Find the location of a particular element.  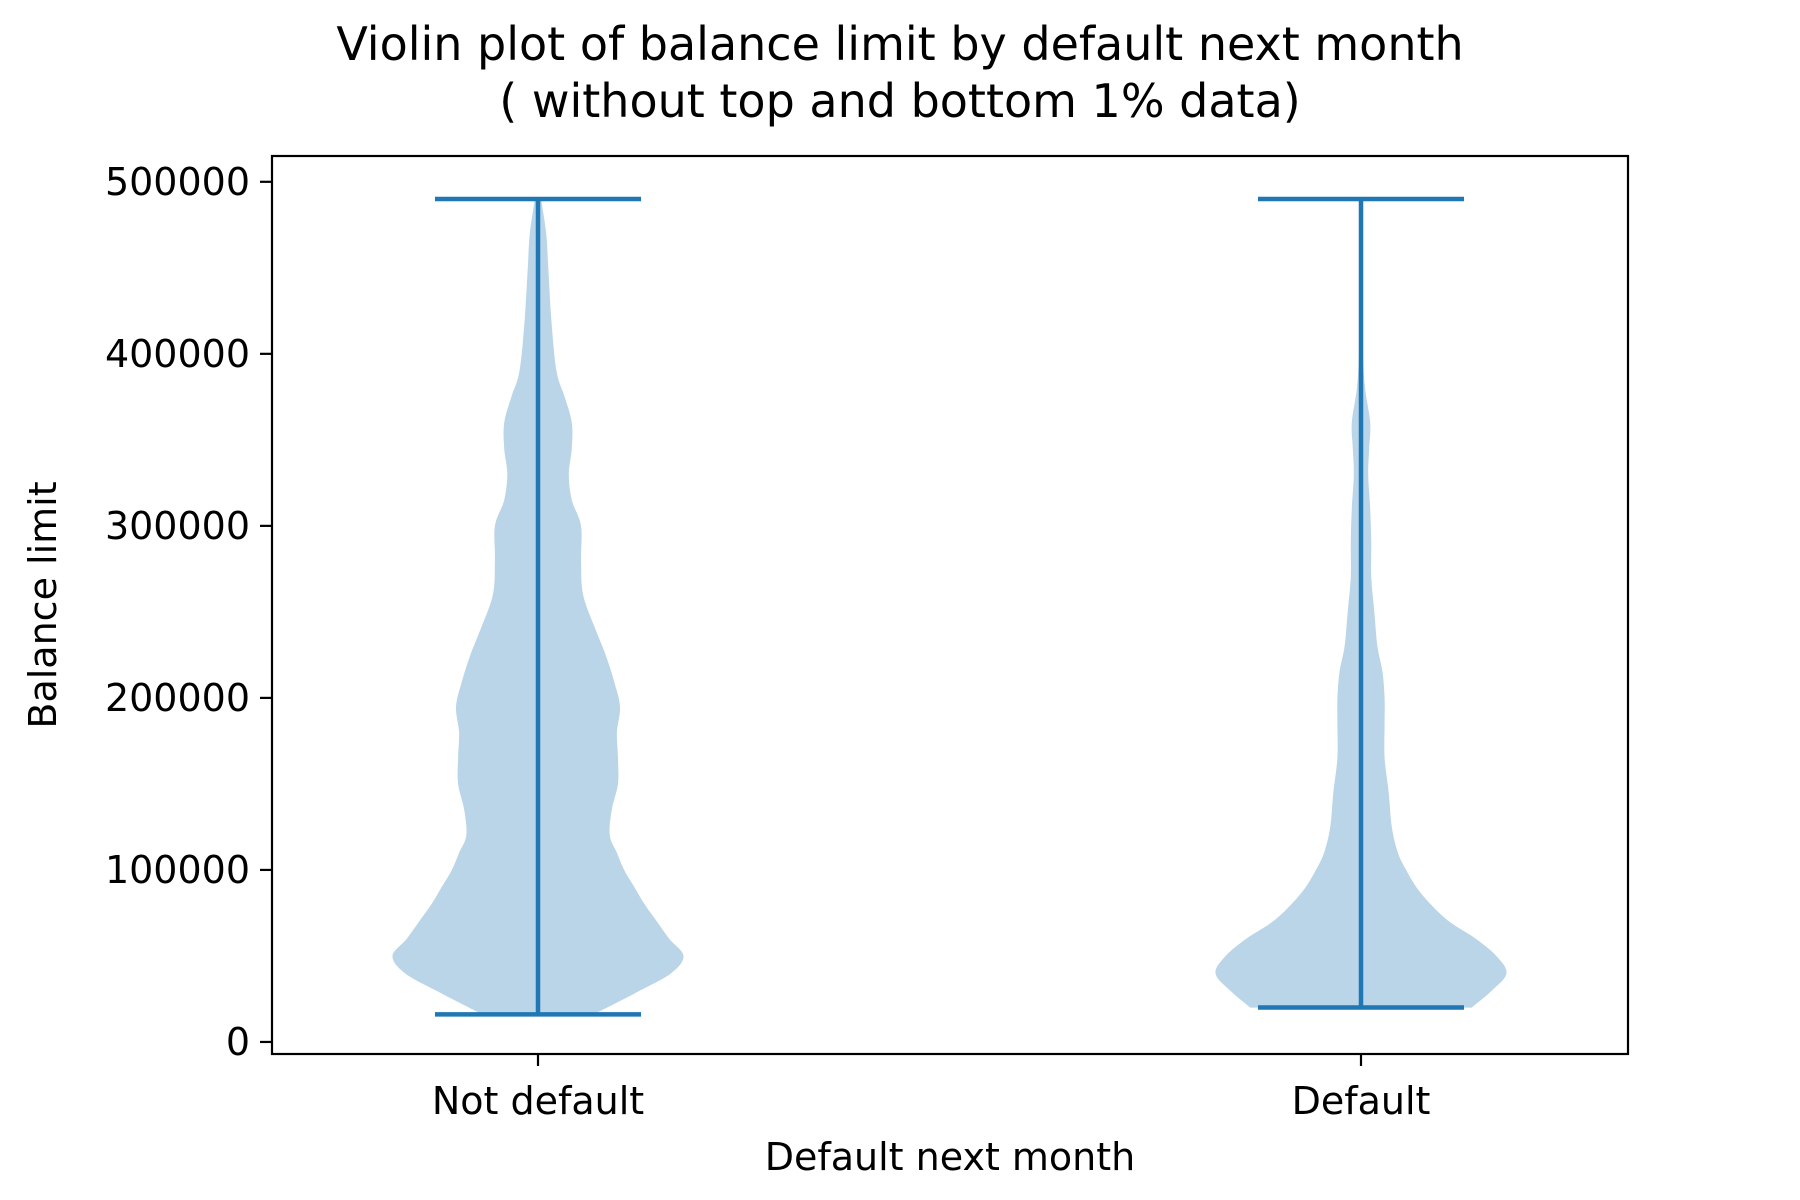

y-tick-label: 500000 is located at coordinates (177, 182).